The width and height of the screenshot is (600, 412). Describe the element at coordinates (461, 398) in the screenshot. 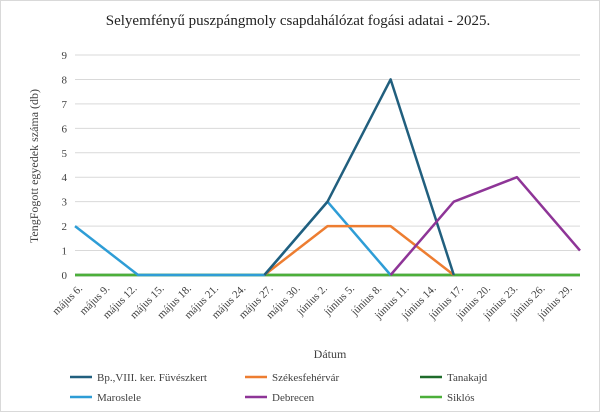

I see `legend-label: Siklós` at that location.